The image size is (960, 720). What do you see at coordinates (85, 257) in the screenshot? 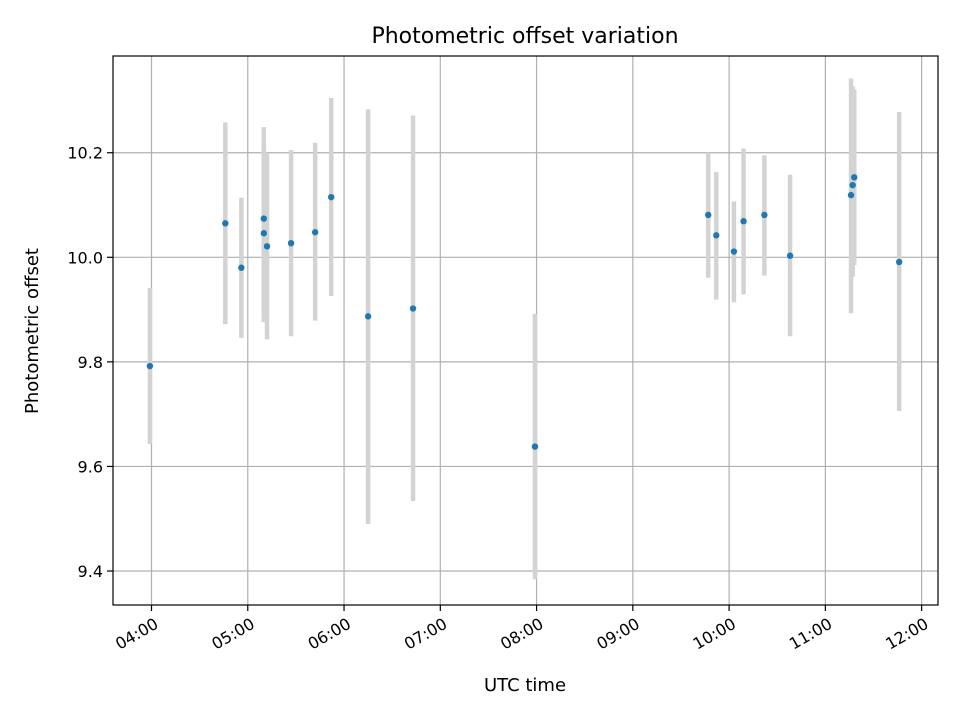
I see `y-tick-label: 10.0` at bounding box center [85, 257].